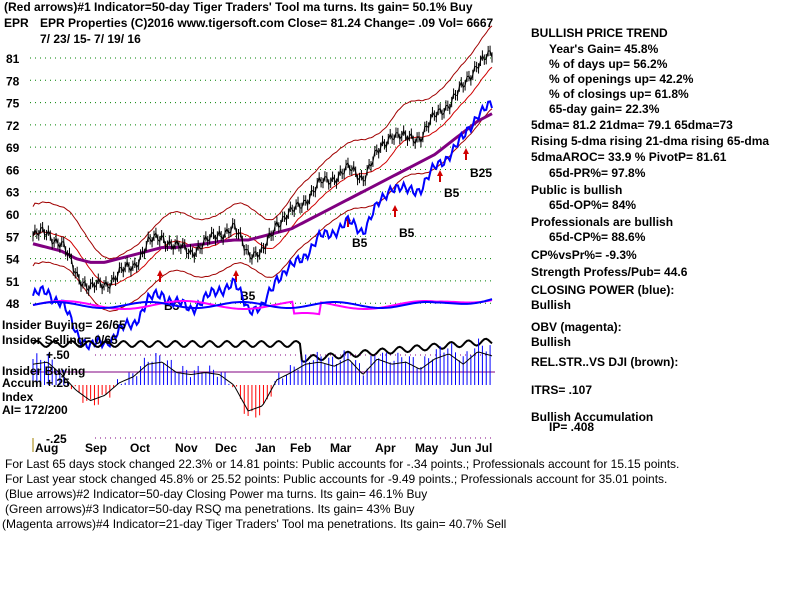 This screenshot has width=800, height=600. I want to click on date-range: 7/ 23/ 15- 7/ 19/ 16, so click(90, 39).